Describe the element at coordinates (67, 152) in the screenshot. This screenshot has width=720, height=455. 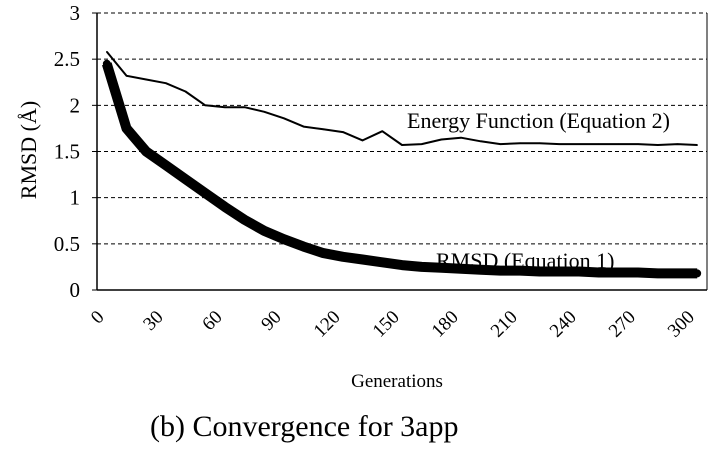
I see `y-tick-label: 1.5` at that location.